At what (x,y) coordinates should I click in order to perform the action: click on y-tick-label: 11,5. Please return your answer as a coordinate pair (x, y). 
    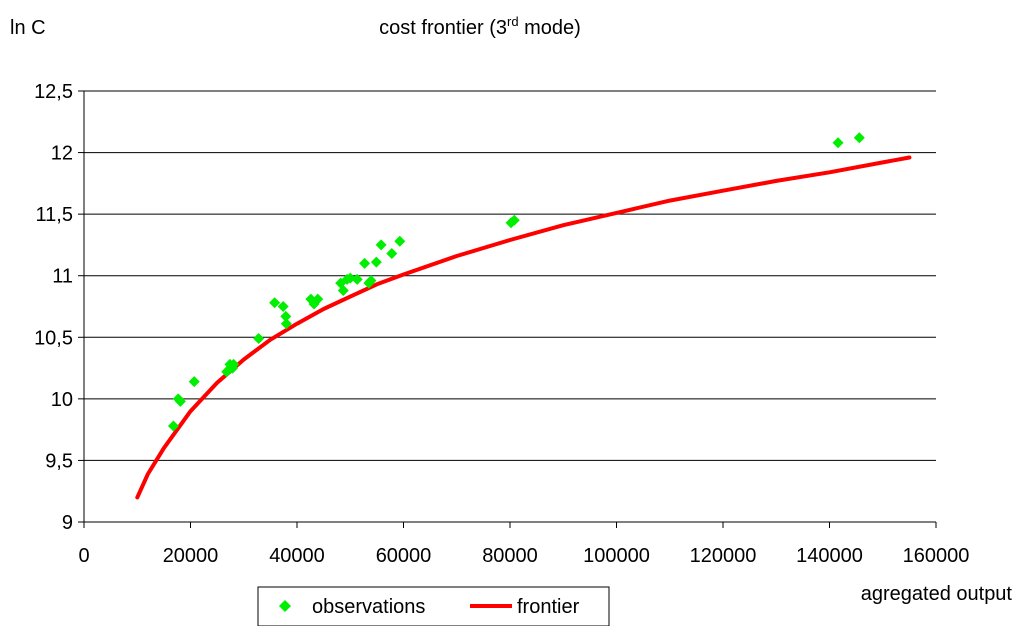
    Looking at the image, I should click on (54, 215).